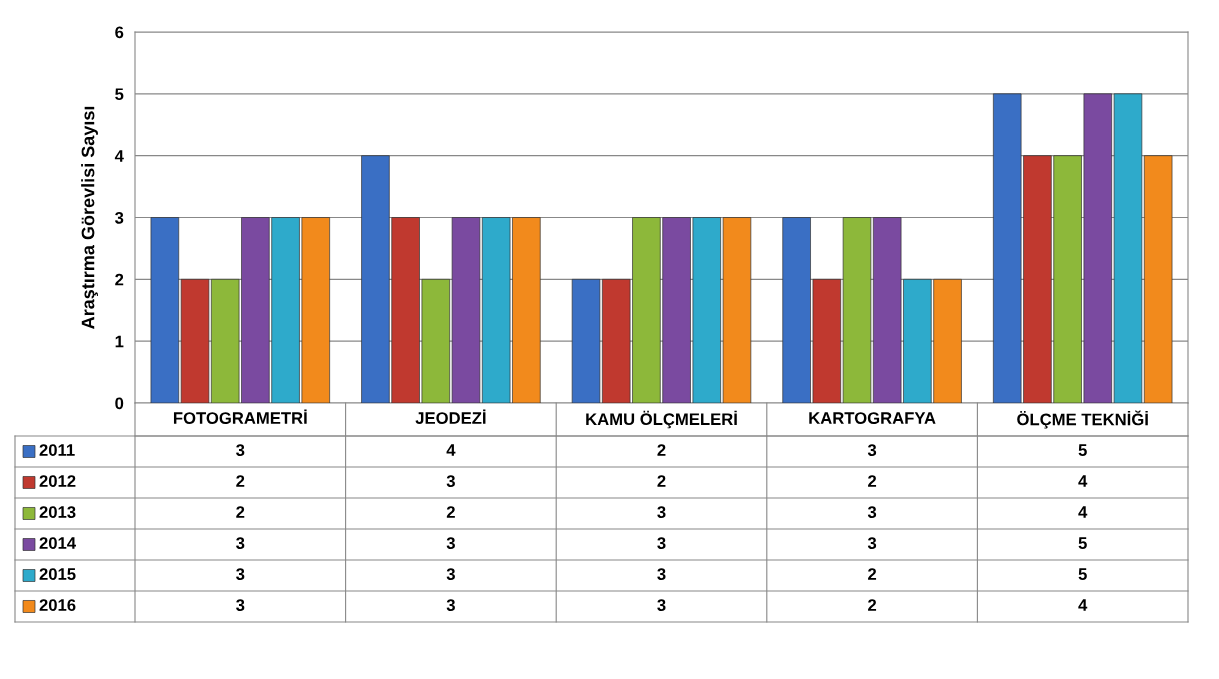  Describe the element at coordinates (57, 574) in the screenshot. I see `legend-label: 2015` at that location.